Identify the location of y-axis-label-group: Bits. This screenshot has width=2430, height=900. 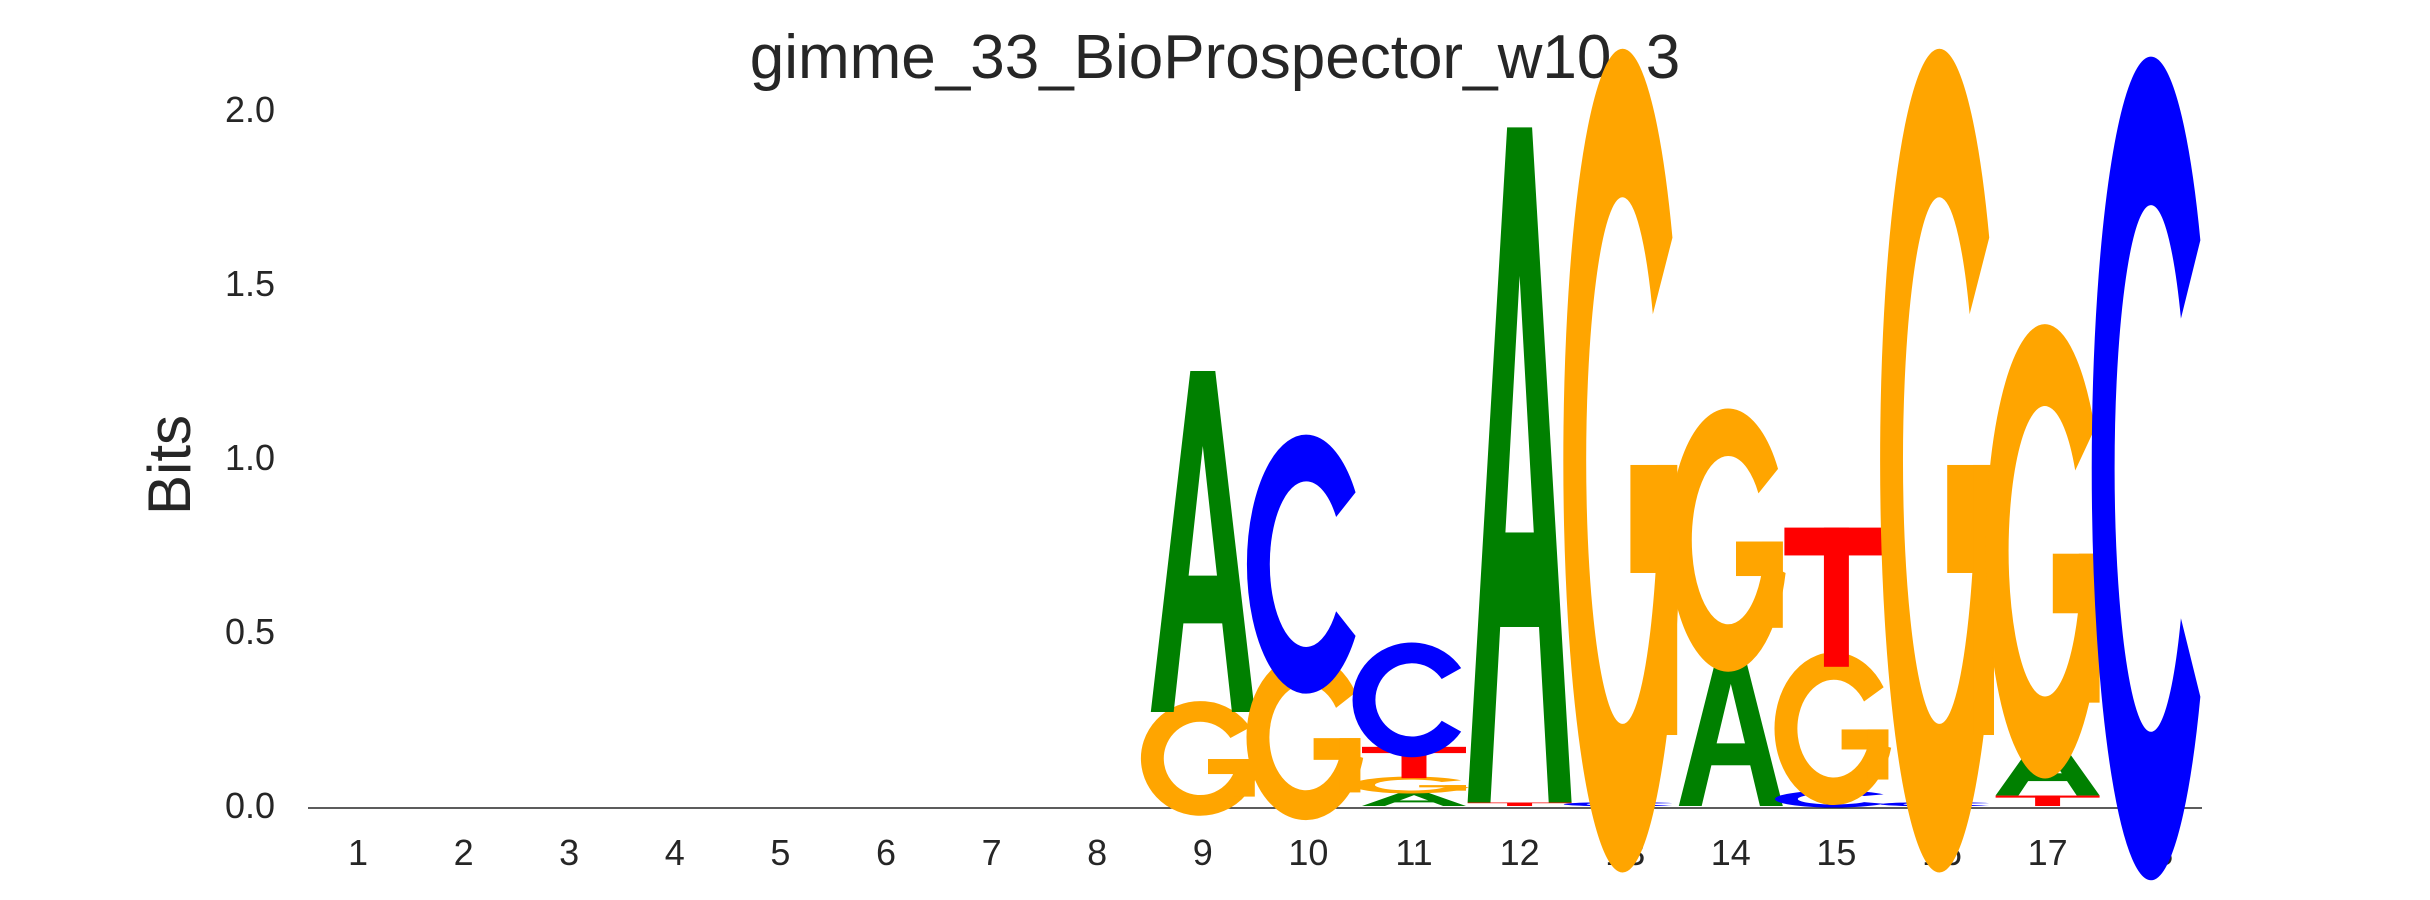
(169, 465).